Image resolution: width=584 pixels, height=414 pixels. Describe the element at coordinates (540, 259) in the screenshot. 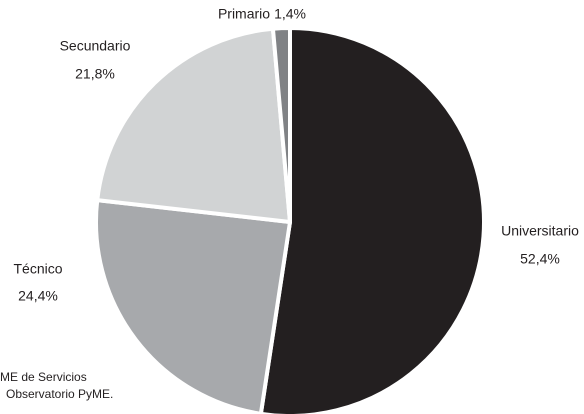

I see `slice-value-label: 52,4%` at that location.